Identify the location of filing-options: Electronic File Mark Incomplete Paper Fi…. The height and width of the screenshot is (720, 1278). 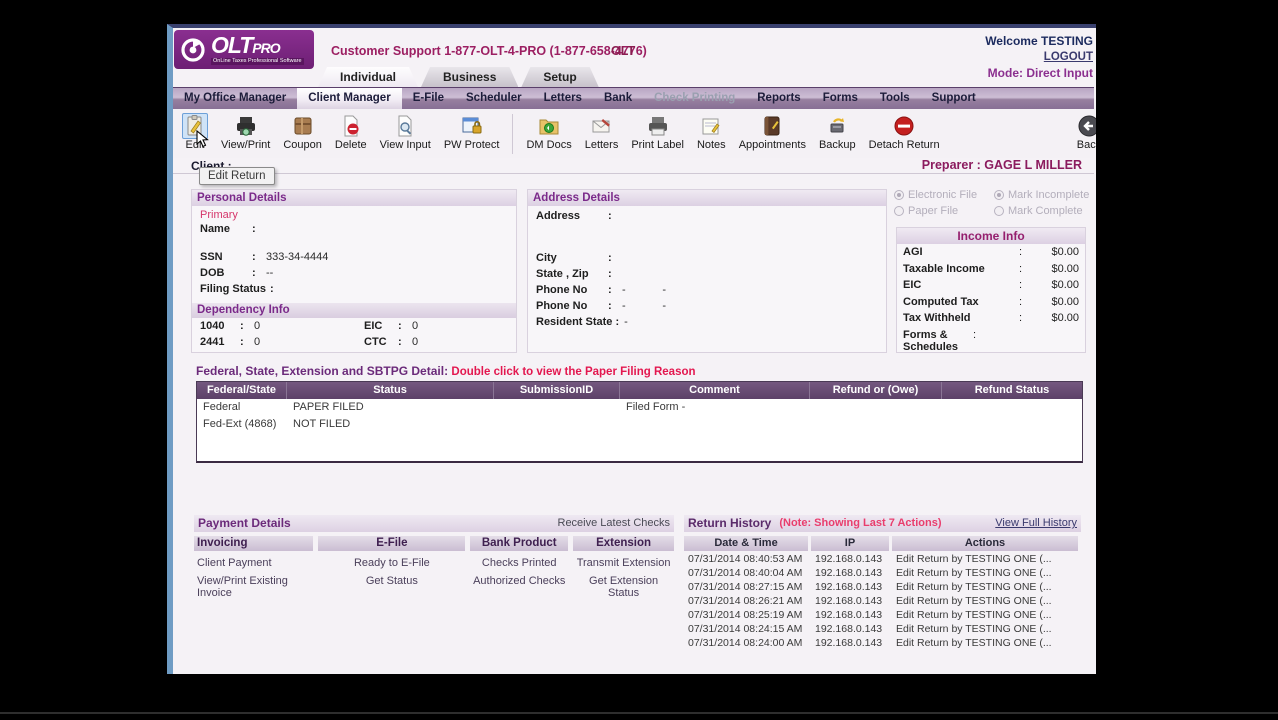
(993, 205).